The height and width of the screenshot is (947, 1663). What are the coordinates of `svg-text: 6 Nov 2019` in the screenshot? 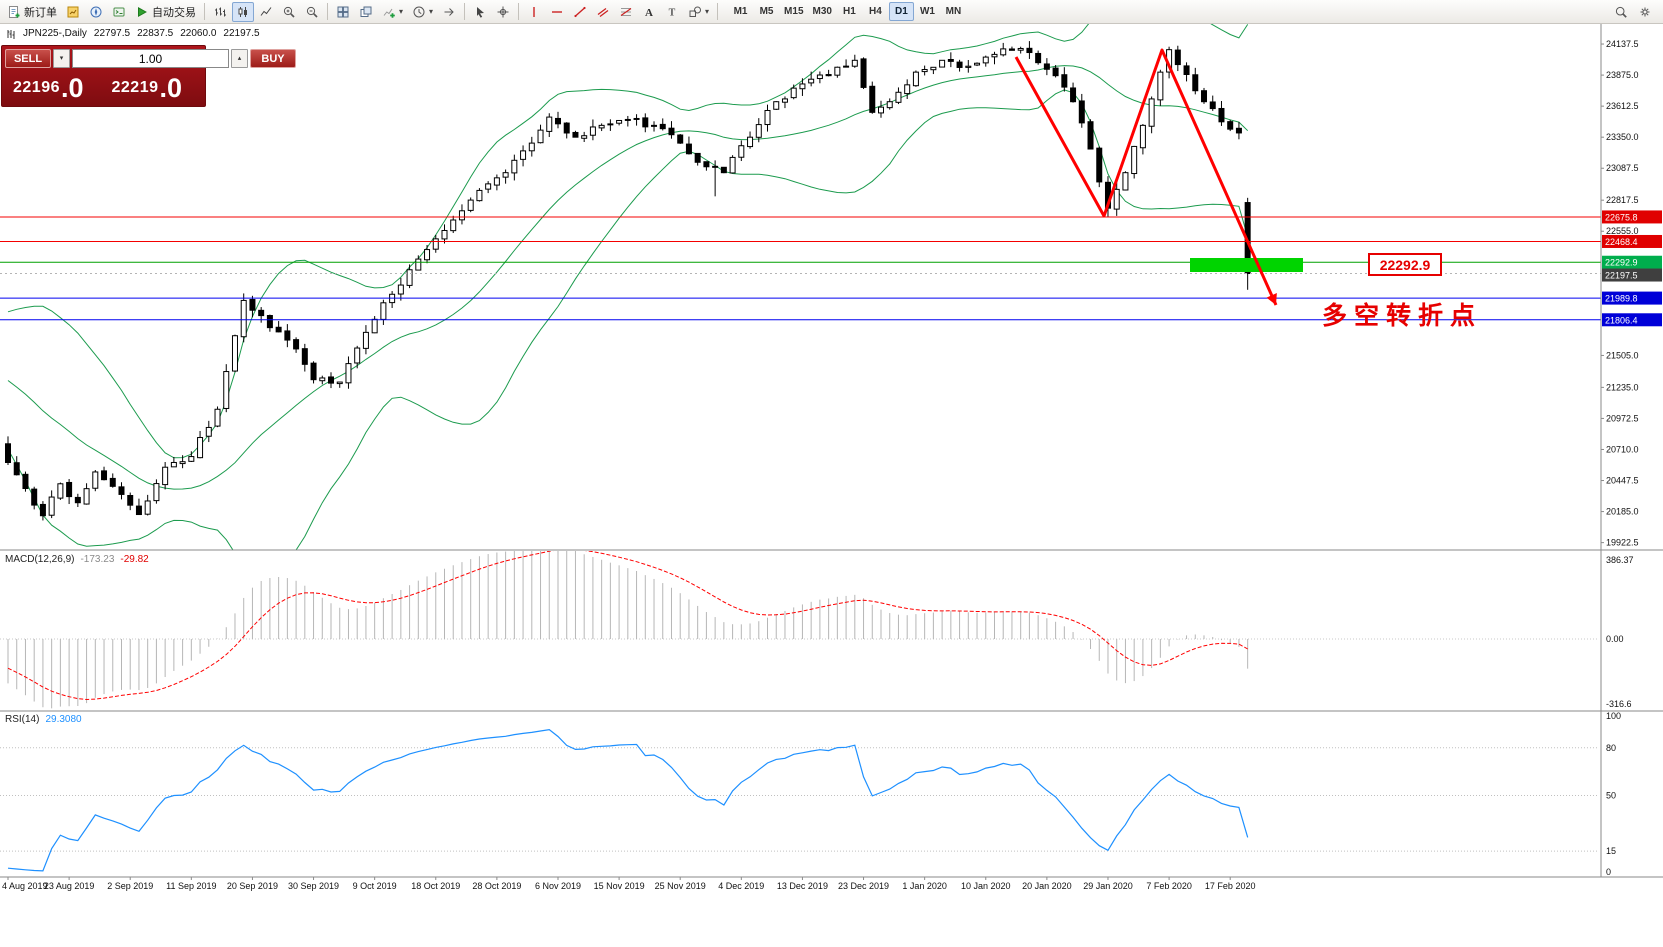 It's located at (558, 886).